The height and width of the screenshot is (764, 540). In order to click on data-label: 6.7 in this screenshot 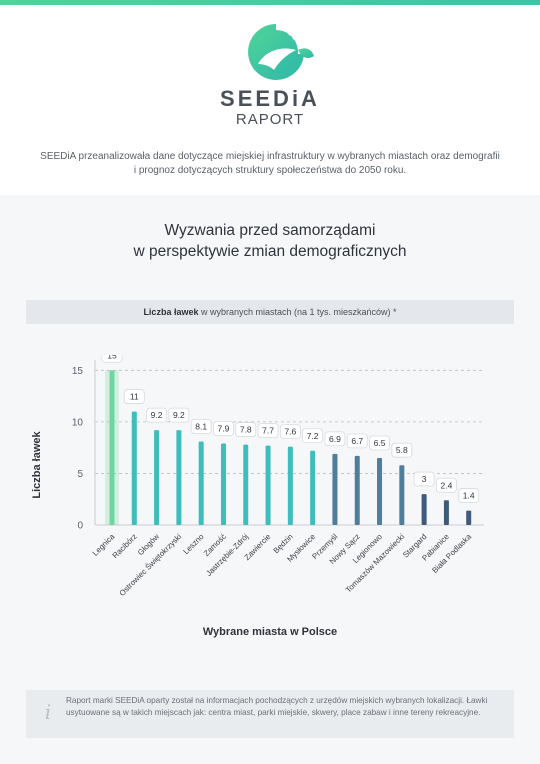, I will do `click(357, 441)`.